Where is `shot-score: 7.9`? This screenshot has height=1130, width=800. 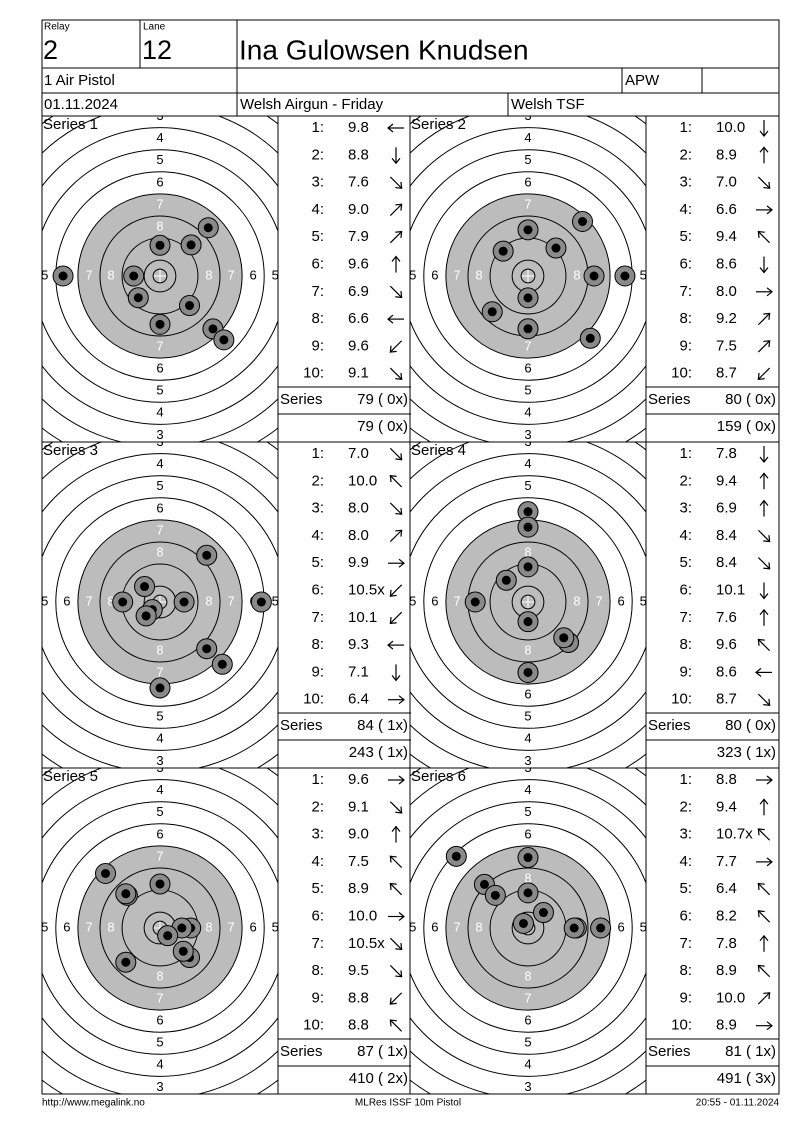 shot-score: 7.9 is located at coordinates (358, 236).